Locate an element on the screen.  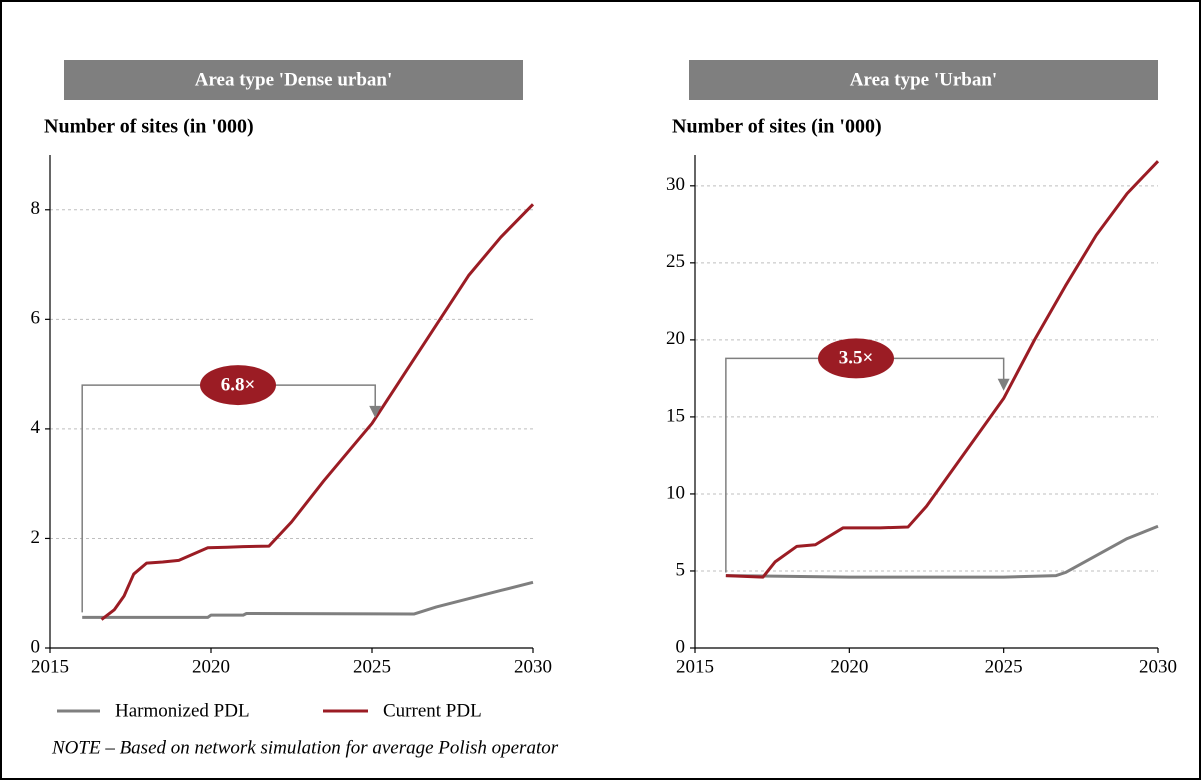
legend-label: Harmonized PDL is located at coordinates (182, 710).